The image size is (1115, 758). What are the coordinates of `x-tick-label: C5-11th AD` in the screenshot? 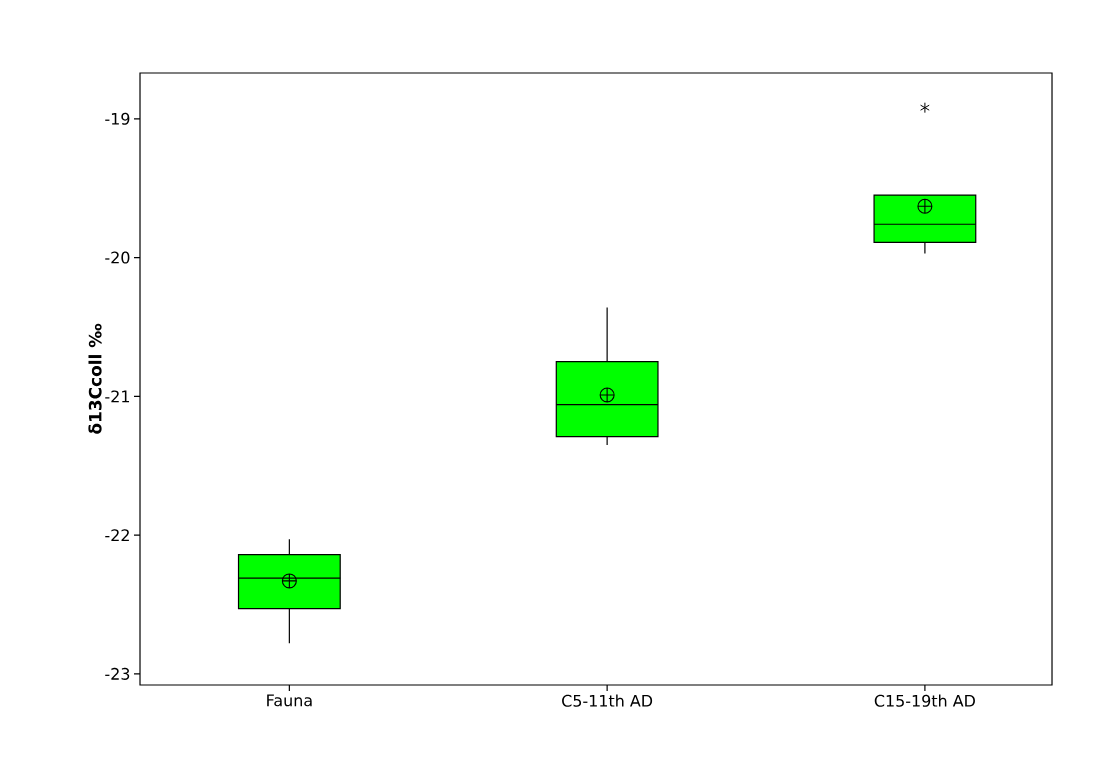 It's located at (607, 700).